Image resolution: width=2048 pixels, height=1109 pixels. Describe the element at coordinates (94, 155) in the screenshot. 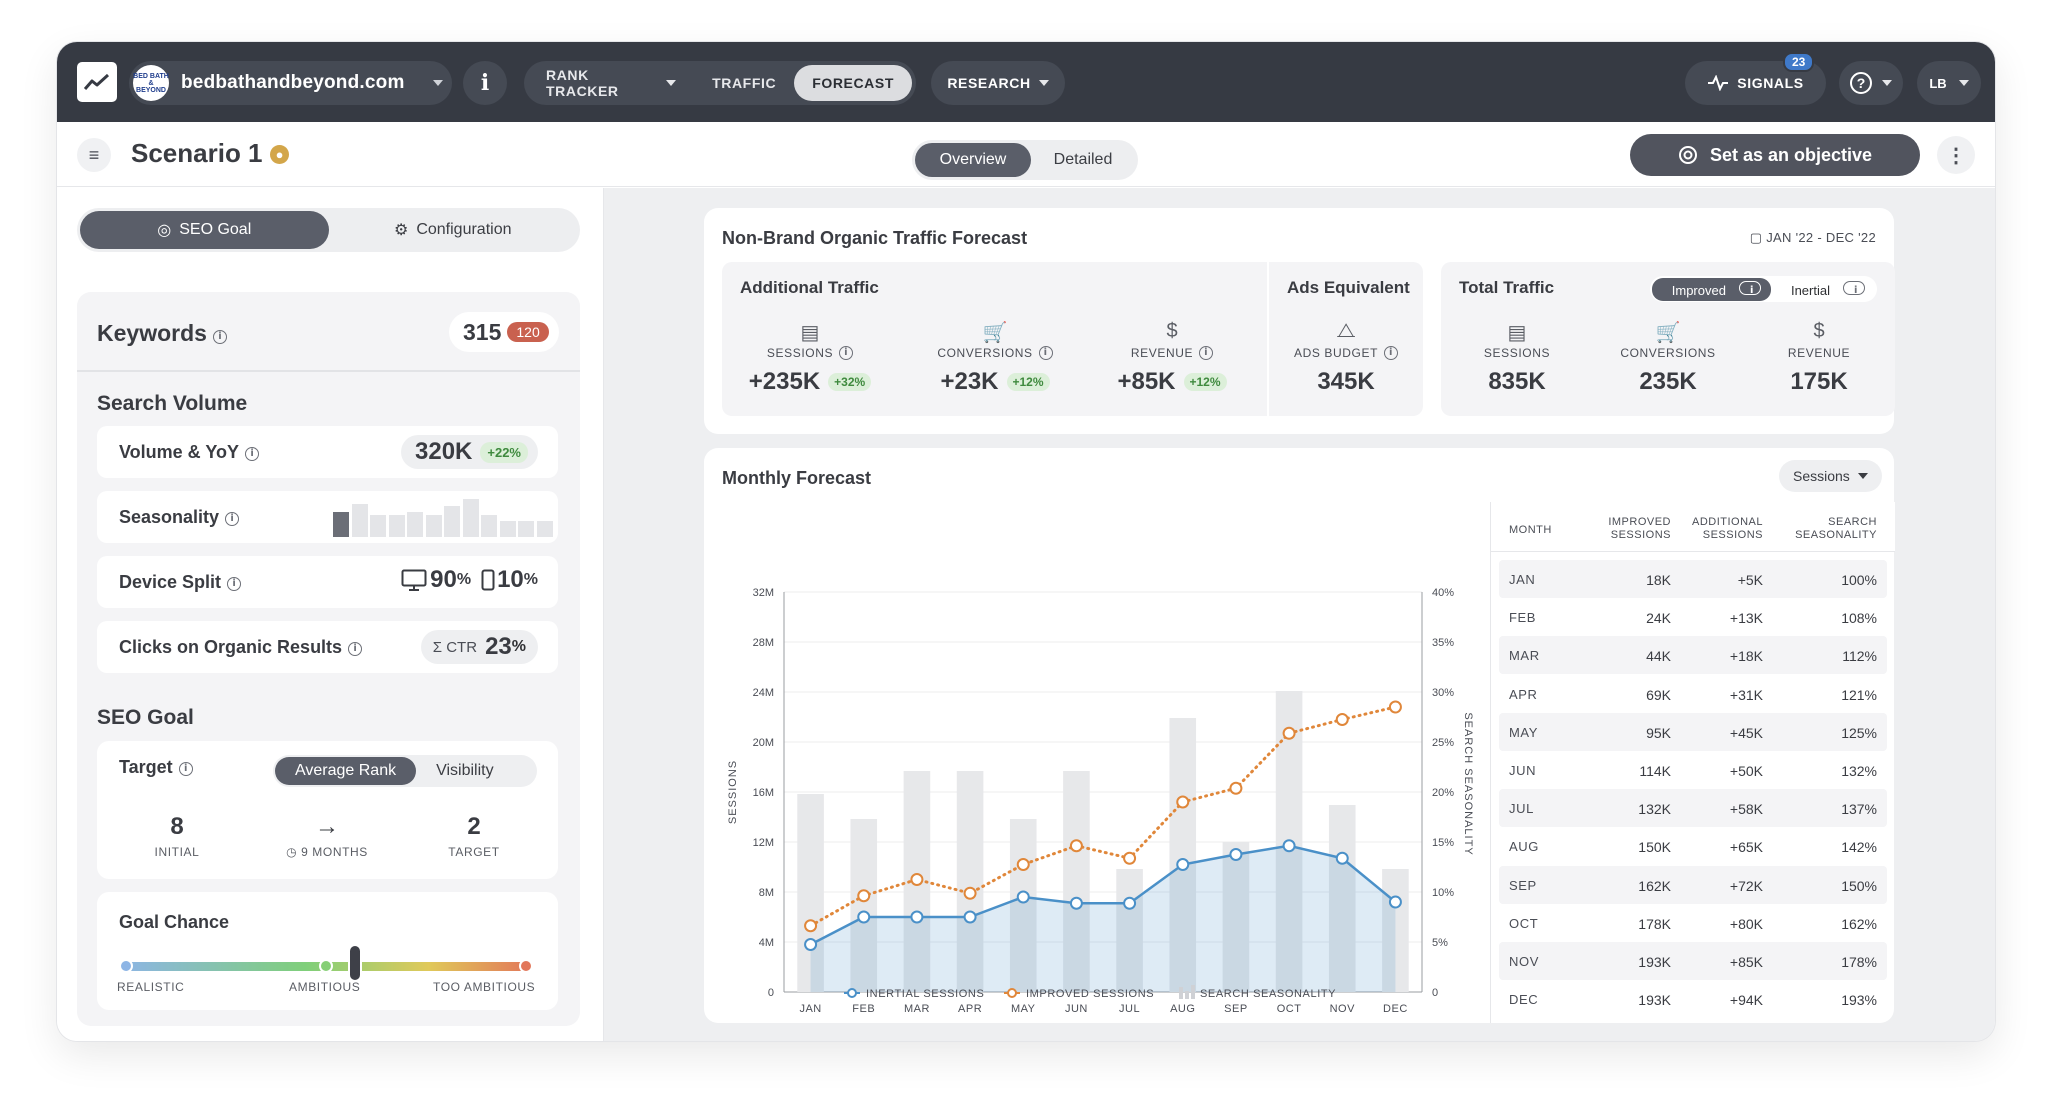

I see `menu-button: ≡` at that location.